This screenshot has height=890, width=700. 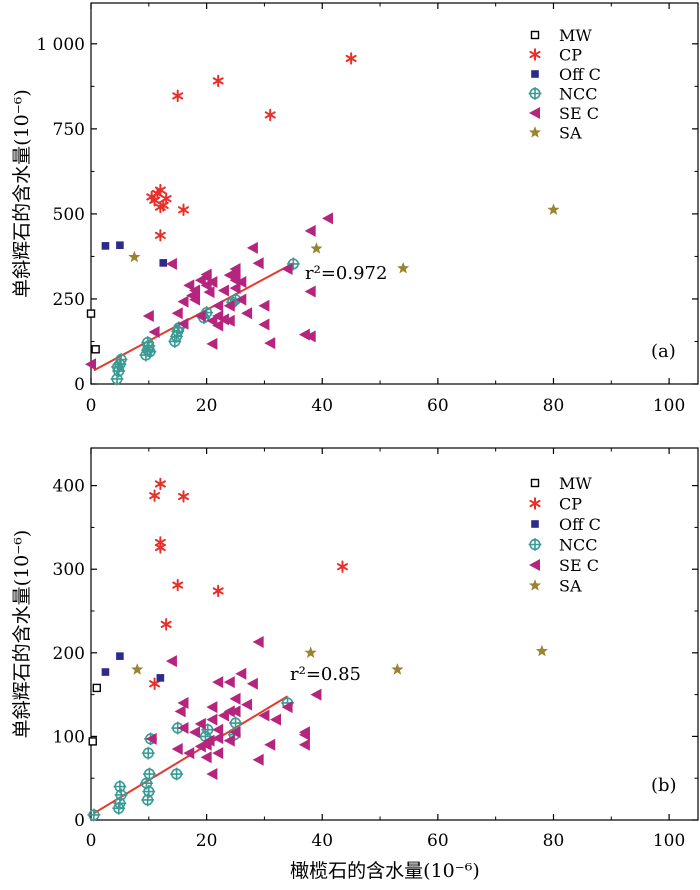 What do you see at coordinates (69, 130) in the screenshot?
I see `y-tick-label: 750` at bounding box center [69, 130].